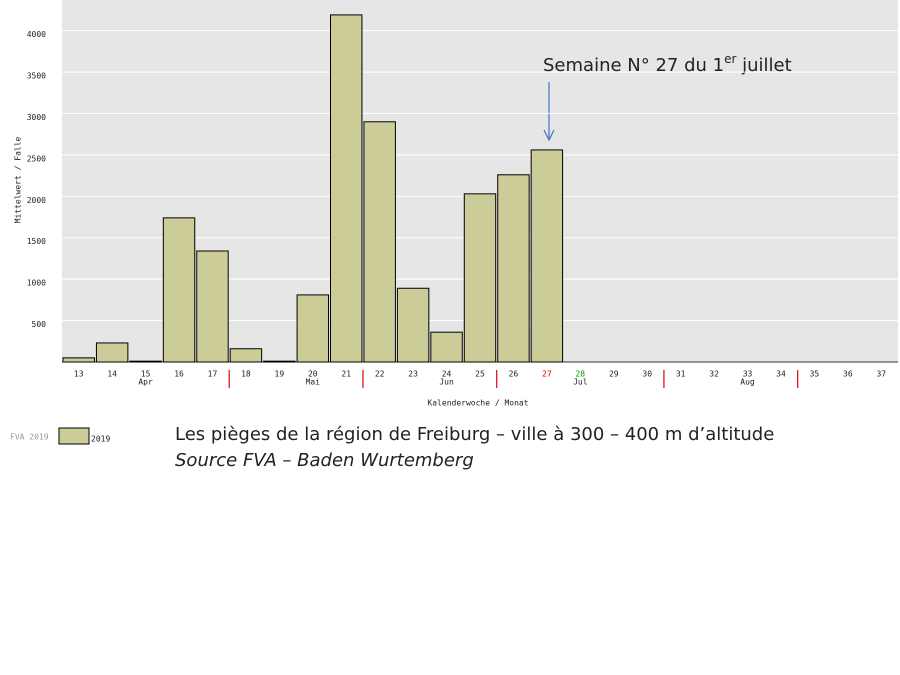 The width and height of the screenshot is (900, 675). Describe the element at coordinates (580, 382) in the screenshot. I see `month-label: Jul` at that location.